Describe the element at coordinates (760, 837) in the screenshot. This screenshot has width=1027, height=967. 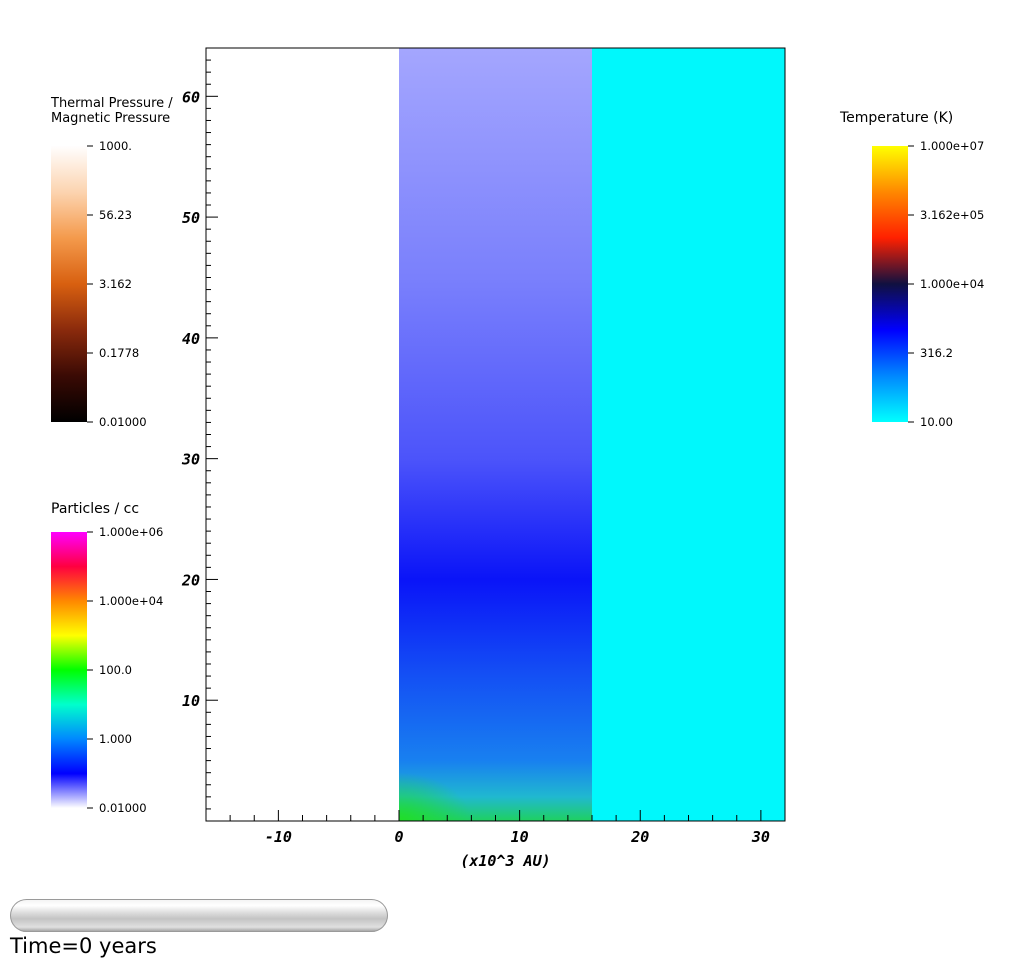
I see `x-tick-label: 30` at that location.